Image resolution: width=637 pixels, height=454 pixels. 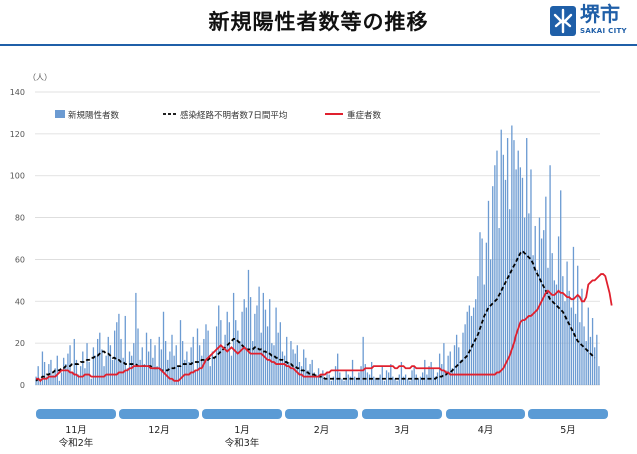 What do you see at coordinates (242, 430) in the screenshot?
I see `month-label: 1月` at bounding box center [242, 430].